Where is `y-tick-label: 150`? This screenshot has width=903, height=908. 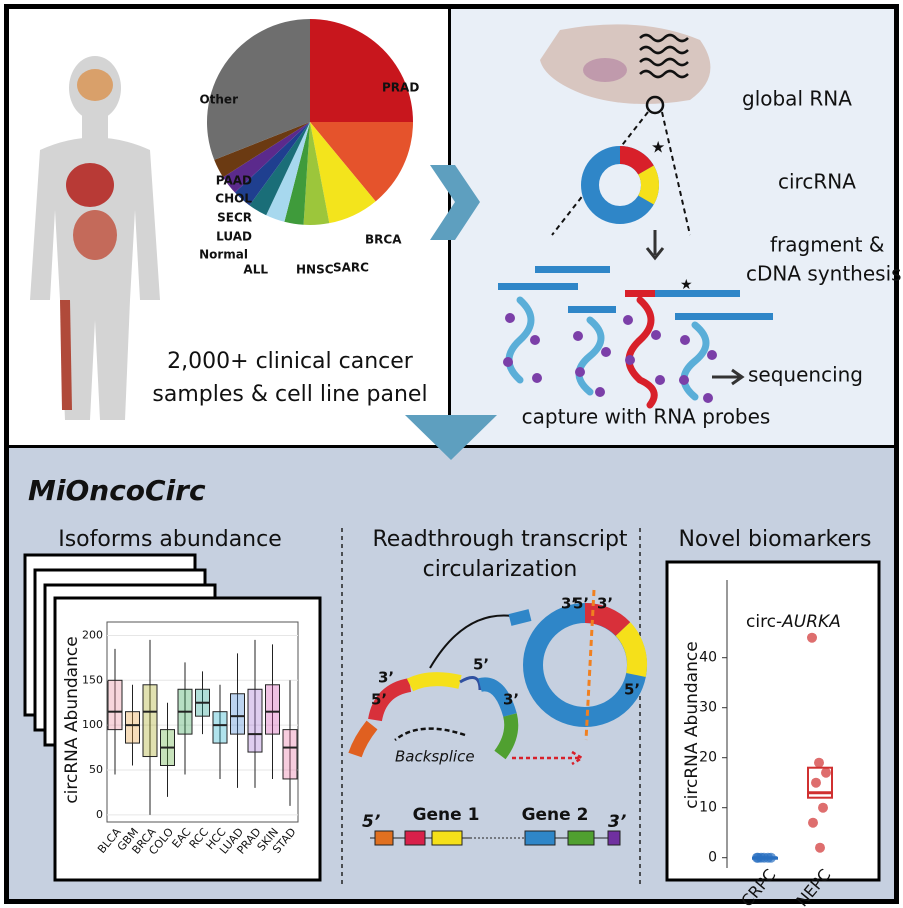
y-tick-label: 150 is located at coordinates (92, 679).